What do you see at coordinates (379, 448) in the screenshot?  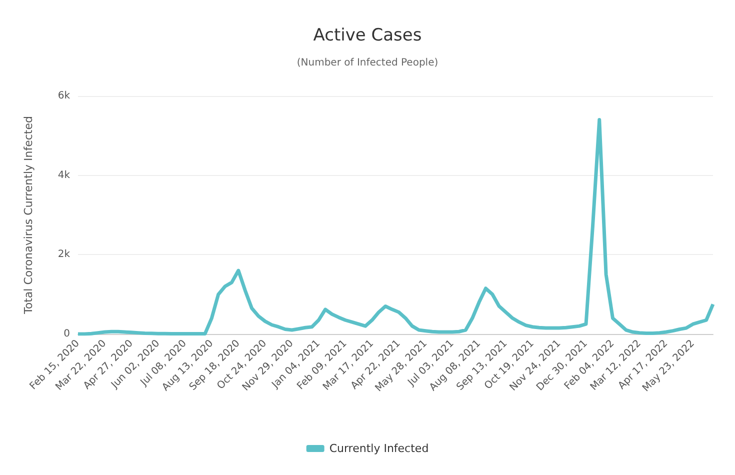 I see `legend-label: Currently Infected` at bounding box center [379, 448].